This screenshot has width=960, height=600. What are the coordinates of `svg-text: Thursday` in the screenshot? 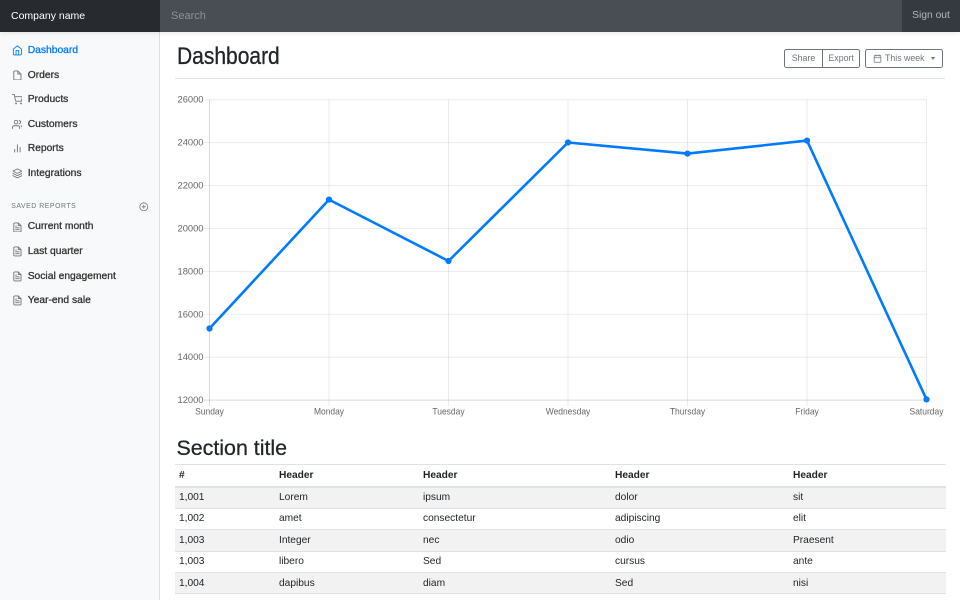 It's located at (688, 412).